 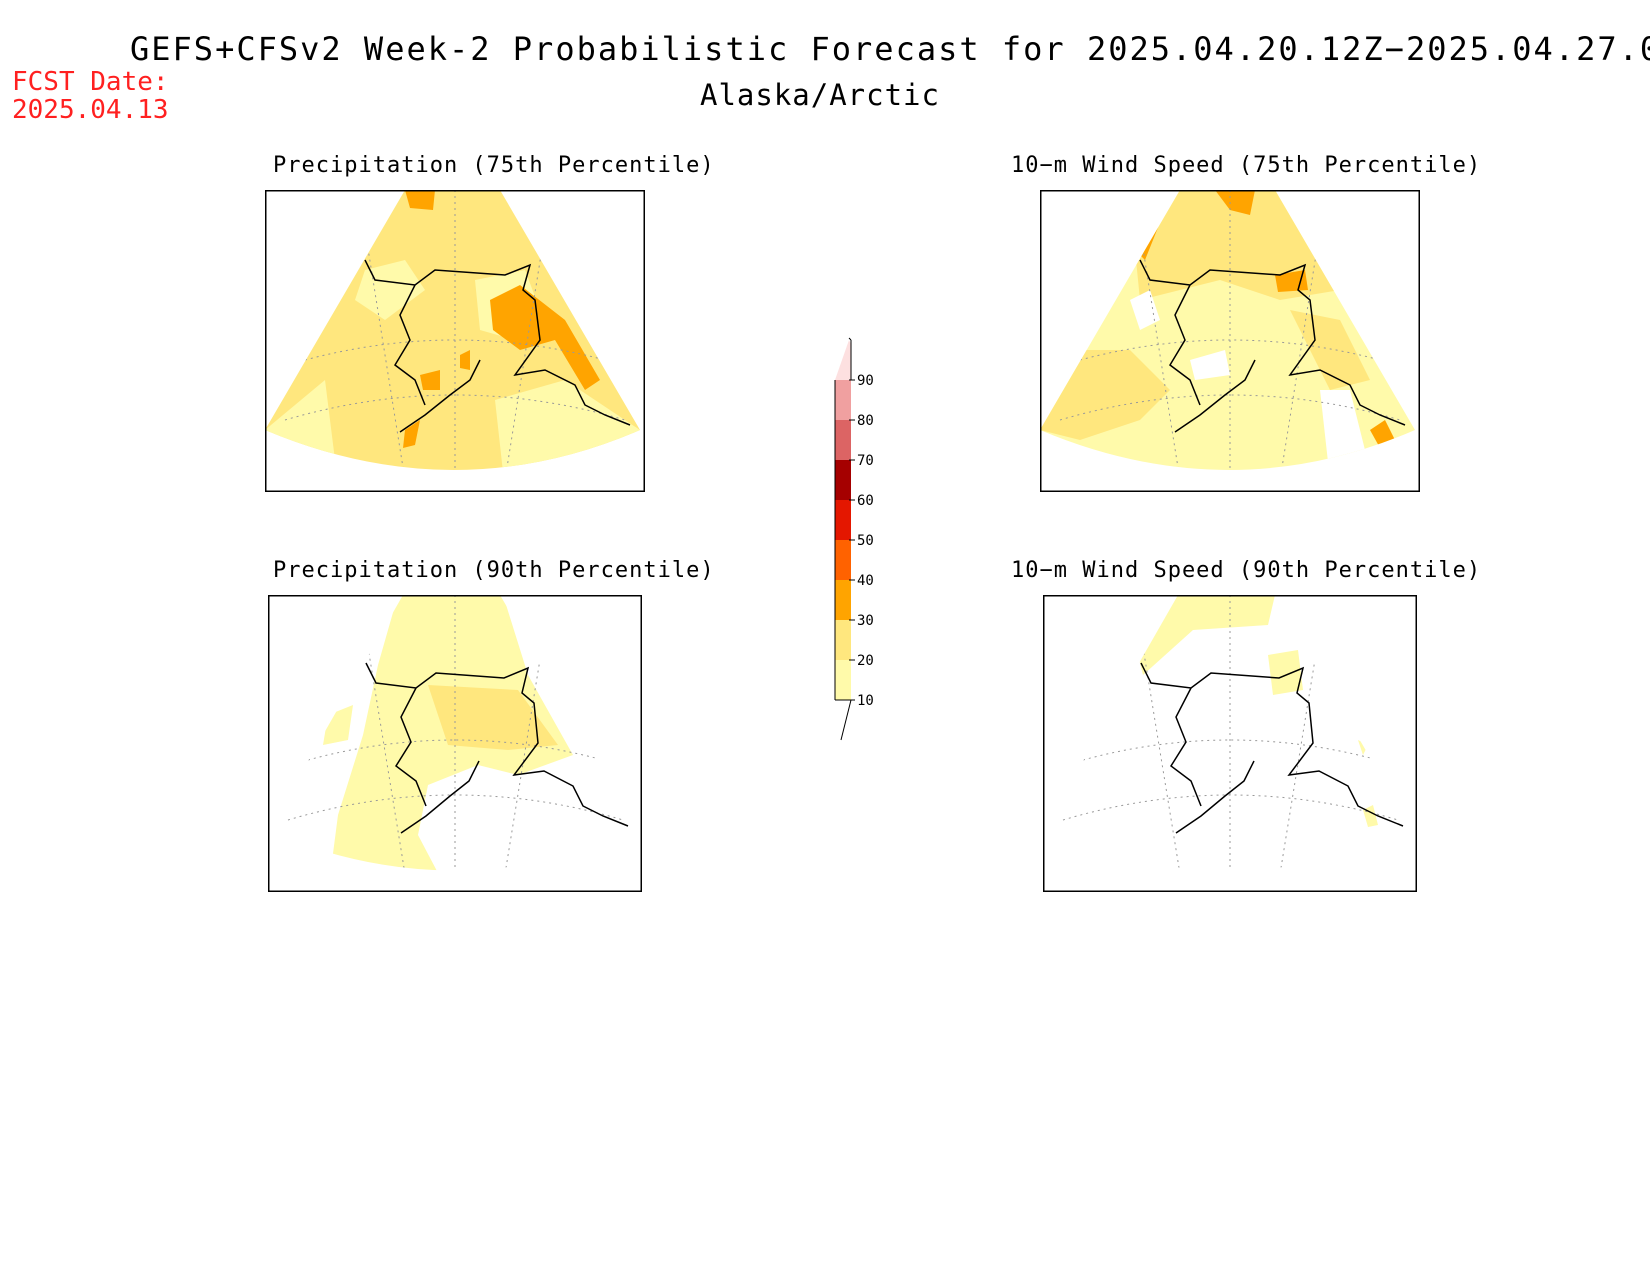 I want to click on colorbar-upper-extension, so click(x=850, y=358).